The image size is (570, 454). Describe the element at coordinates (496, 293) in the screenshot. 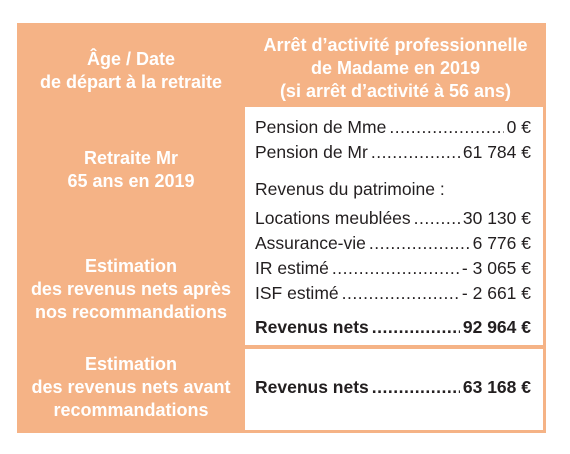

I see `isf-estime-value: - 2 661 €` at that location.